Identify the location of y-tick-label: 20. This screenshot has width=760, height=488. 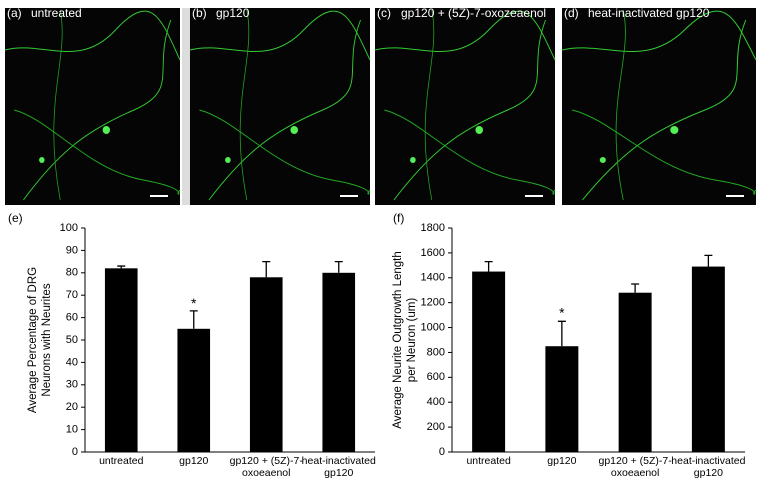
(72, 407).